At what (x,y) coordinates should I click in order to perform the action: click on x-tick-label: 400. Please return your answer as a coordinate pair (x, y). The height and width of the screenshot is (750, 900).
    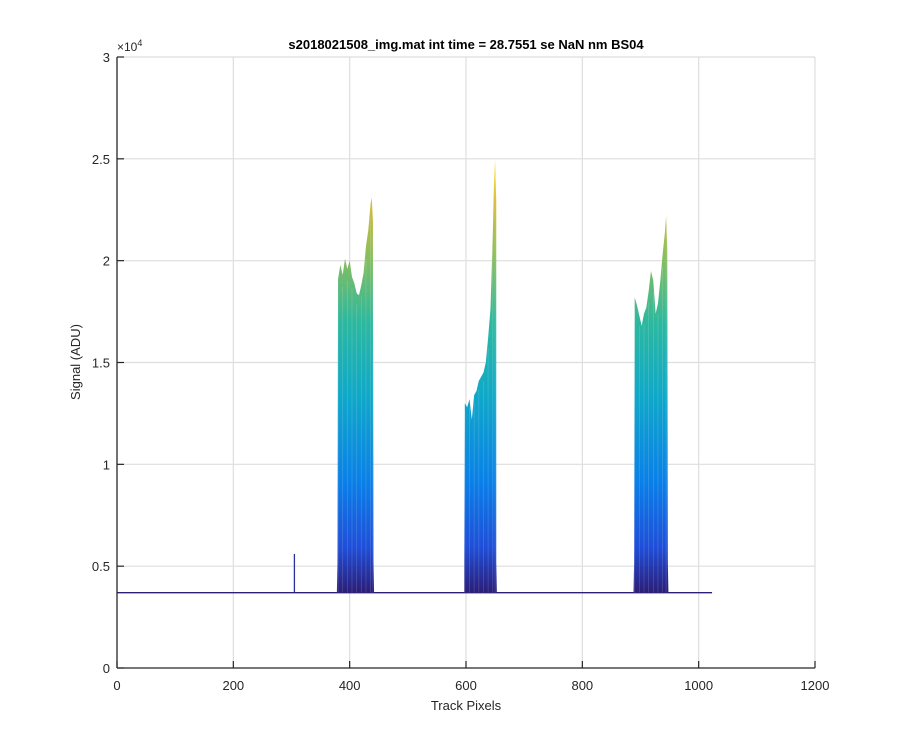
    Looking at the image, I should click on (350, 685).